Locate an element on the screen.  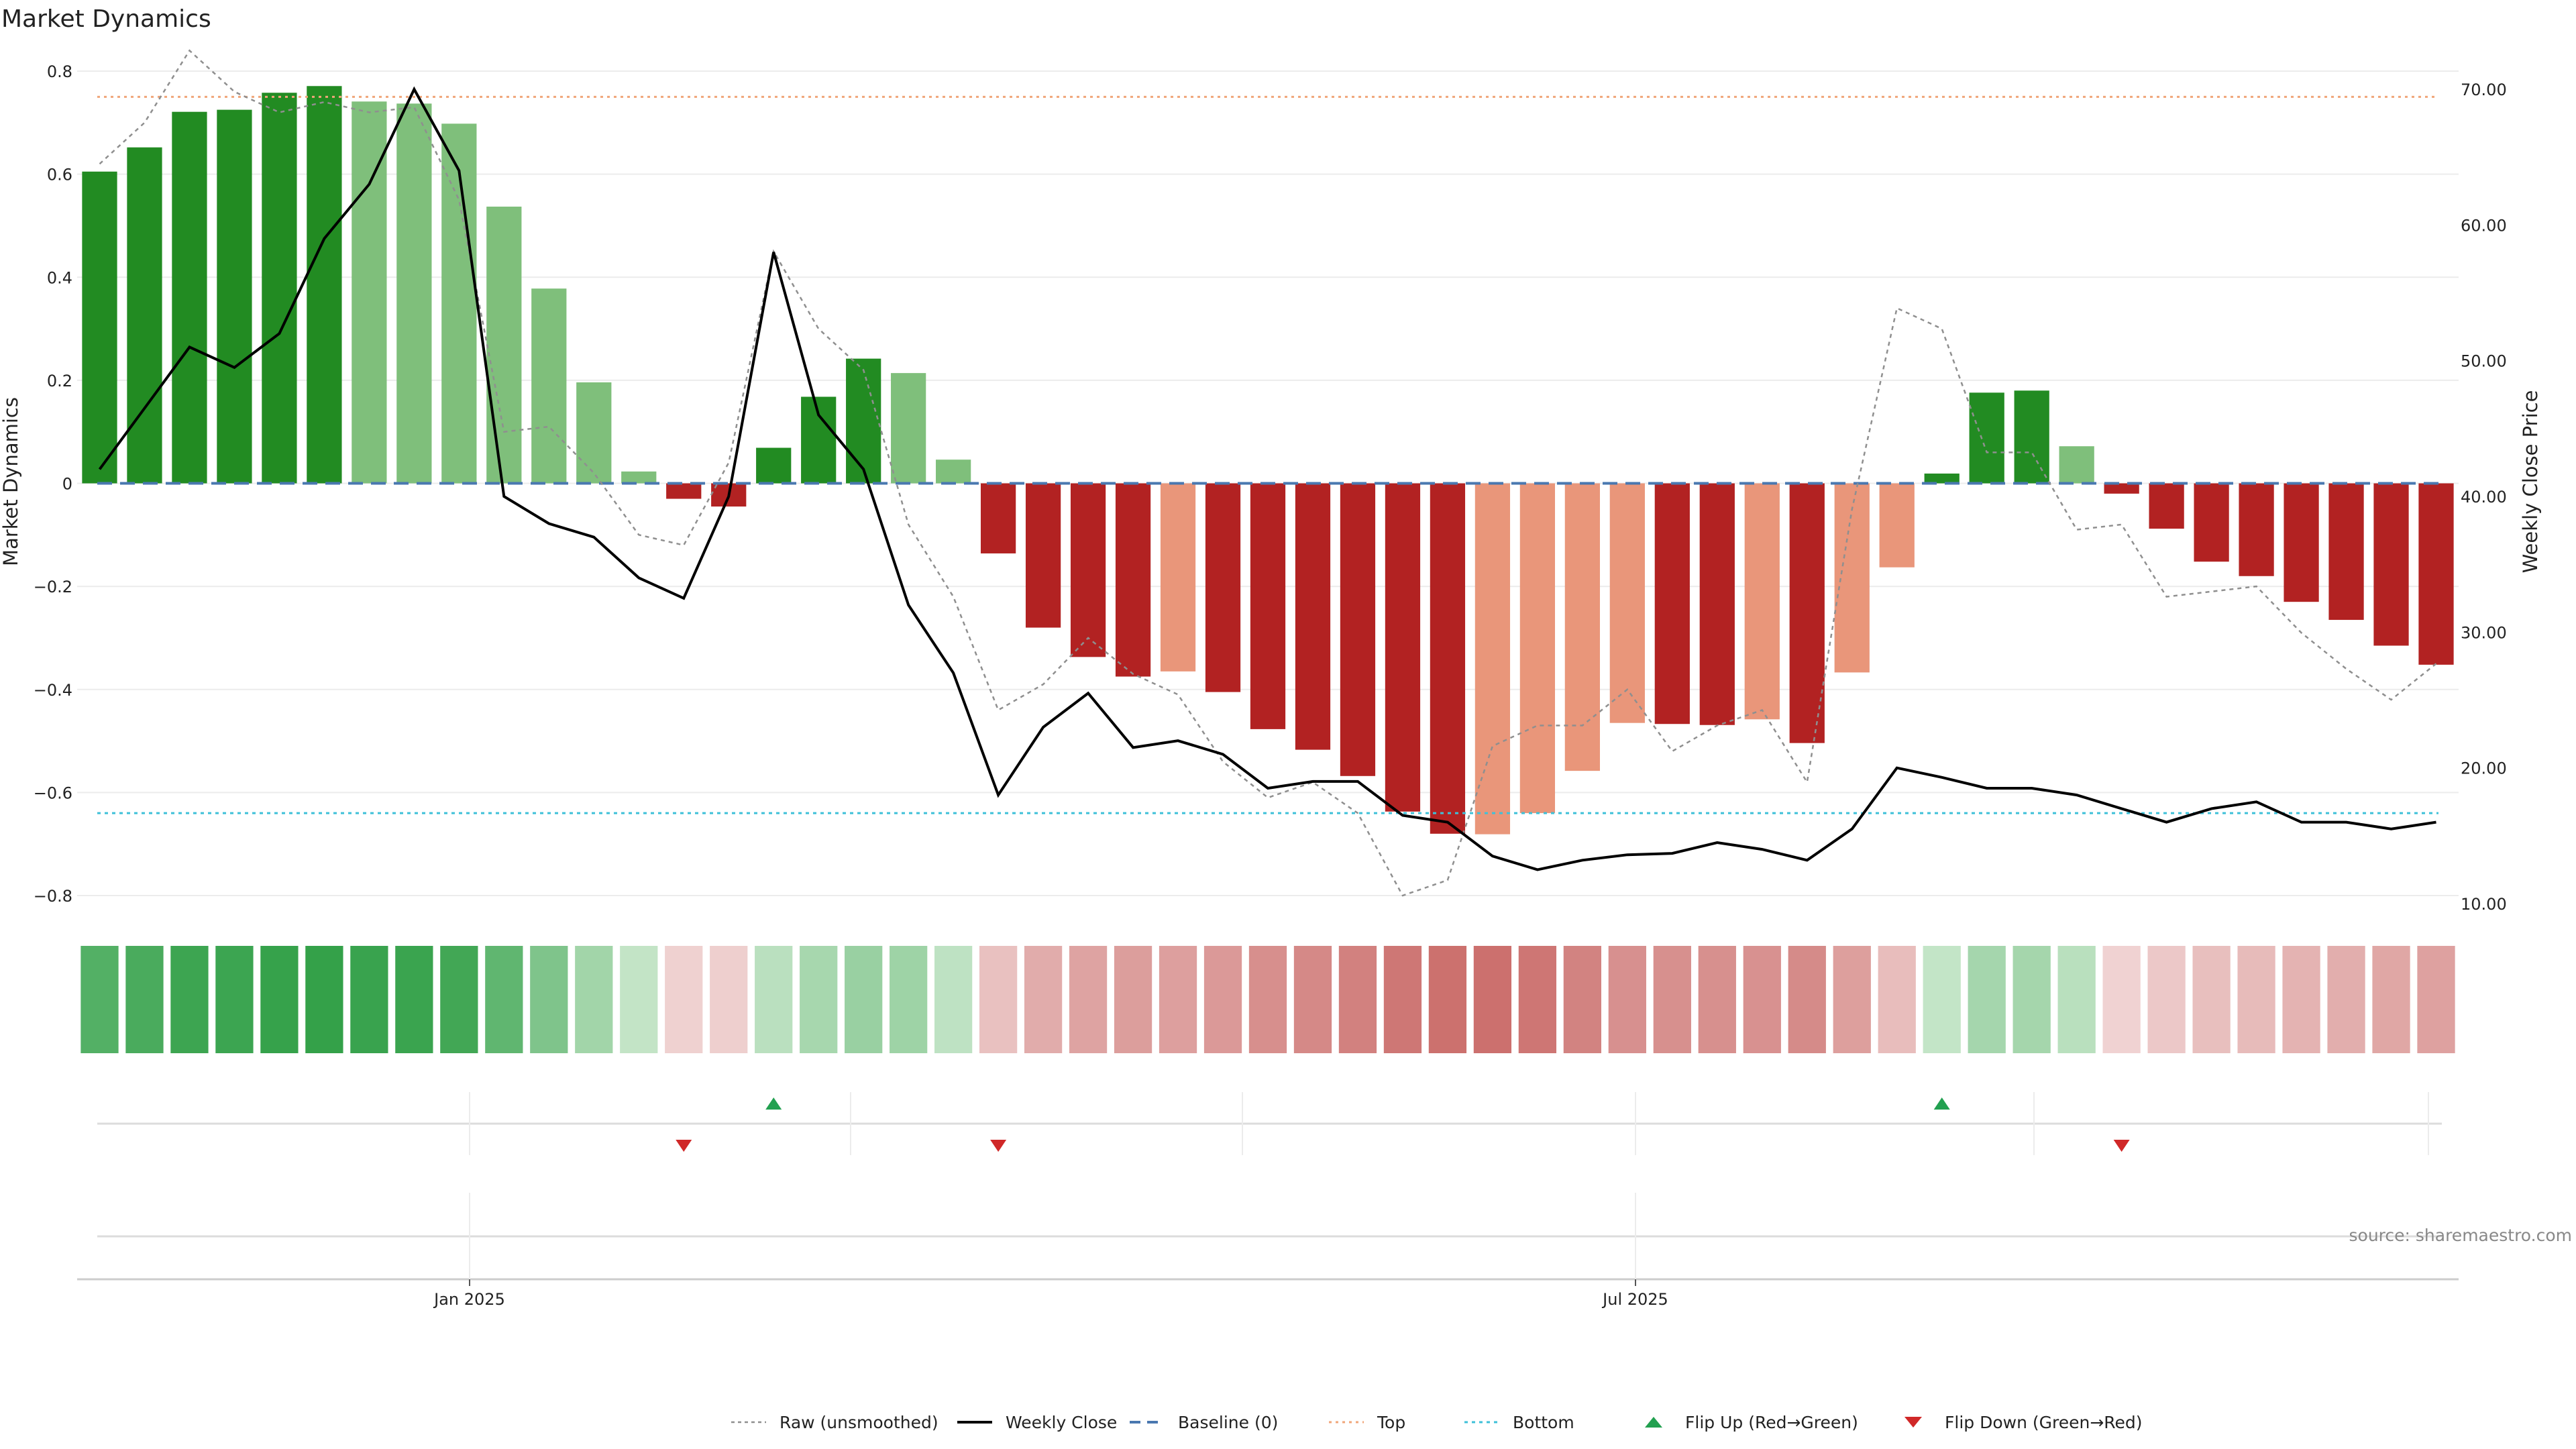
left-tick-label: 0.8 is located at coordinates (59, 71).